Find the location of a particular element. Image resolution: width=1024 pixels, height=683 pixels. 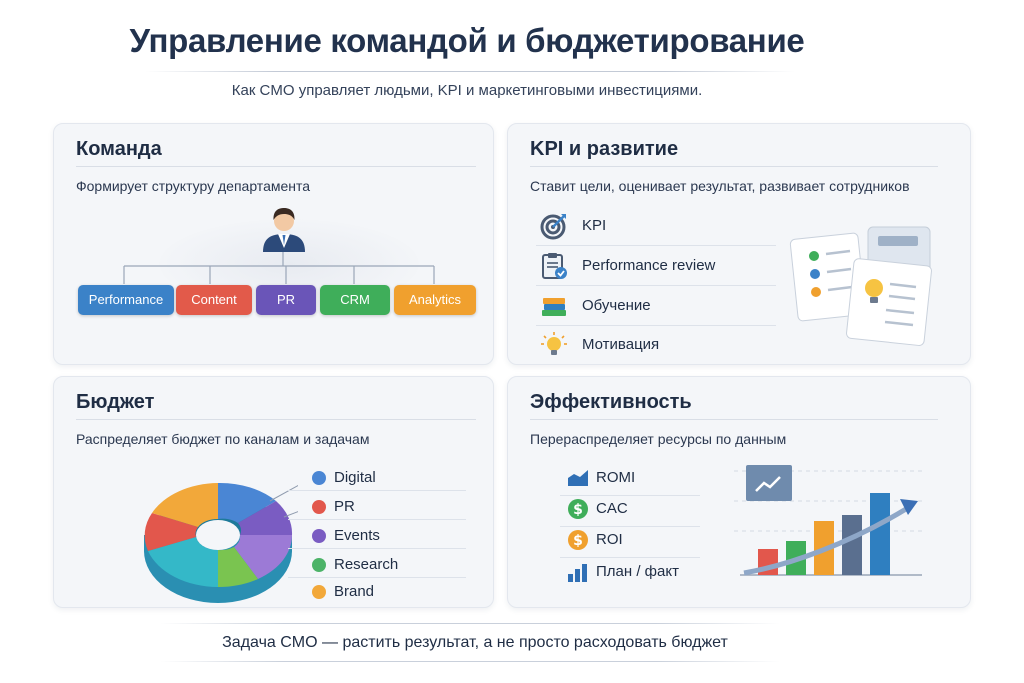

budget-card-subtitle: Распределяет бюджет по каналам и задачам is located at coordinates (223, 439).